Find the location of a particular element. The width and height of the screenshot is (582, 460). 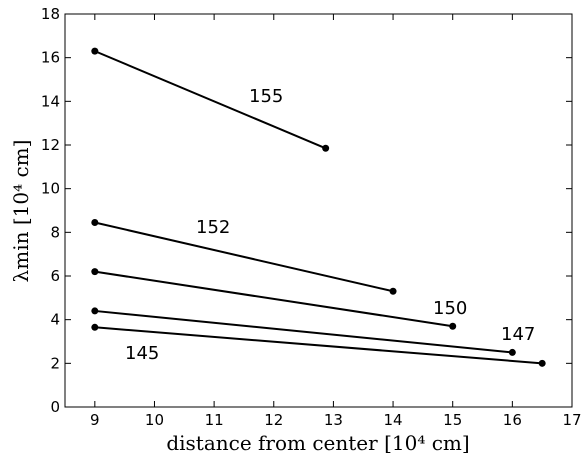

series-label-145: 145 is located at coordinates (142, 353).